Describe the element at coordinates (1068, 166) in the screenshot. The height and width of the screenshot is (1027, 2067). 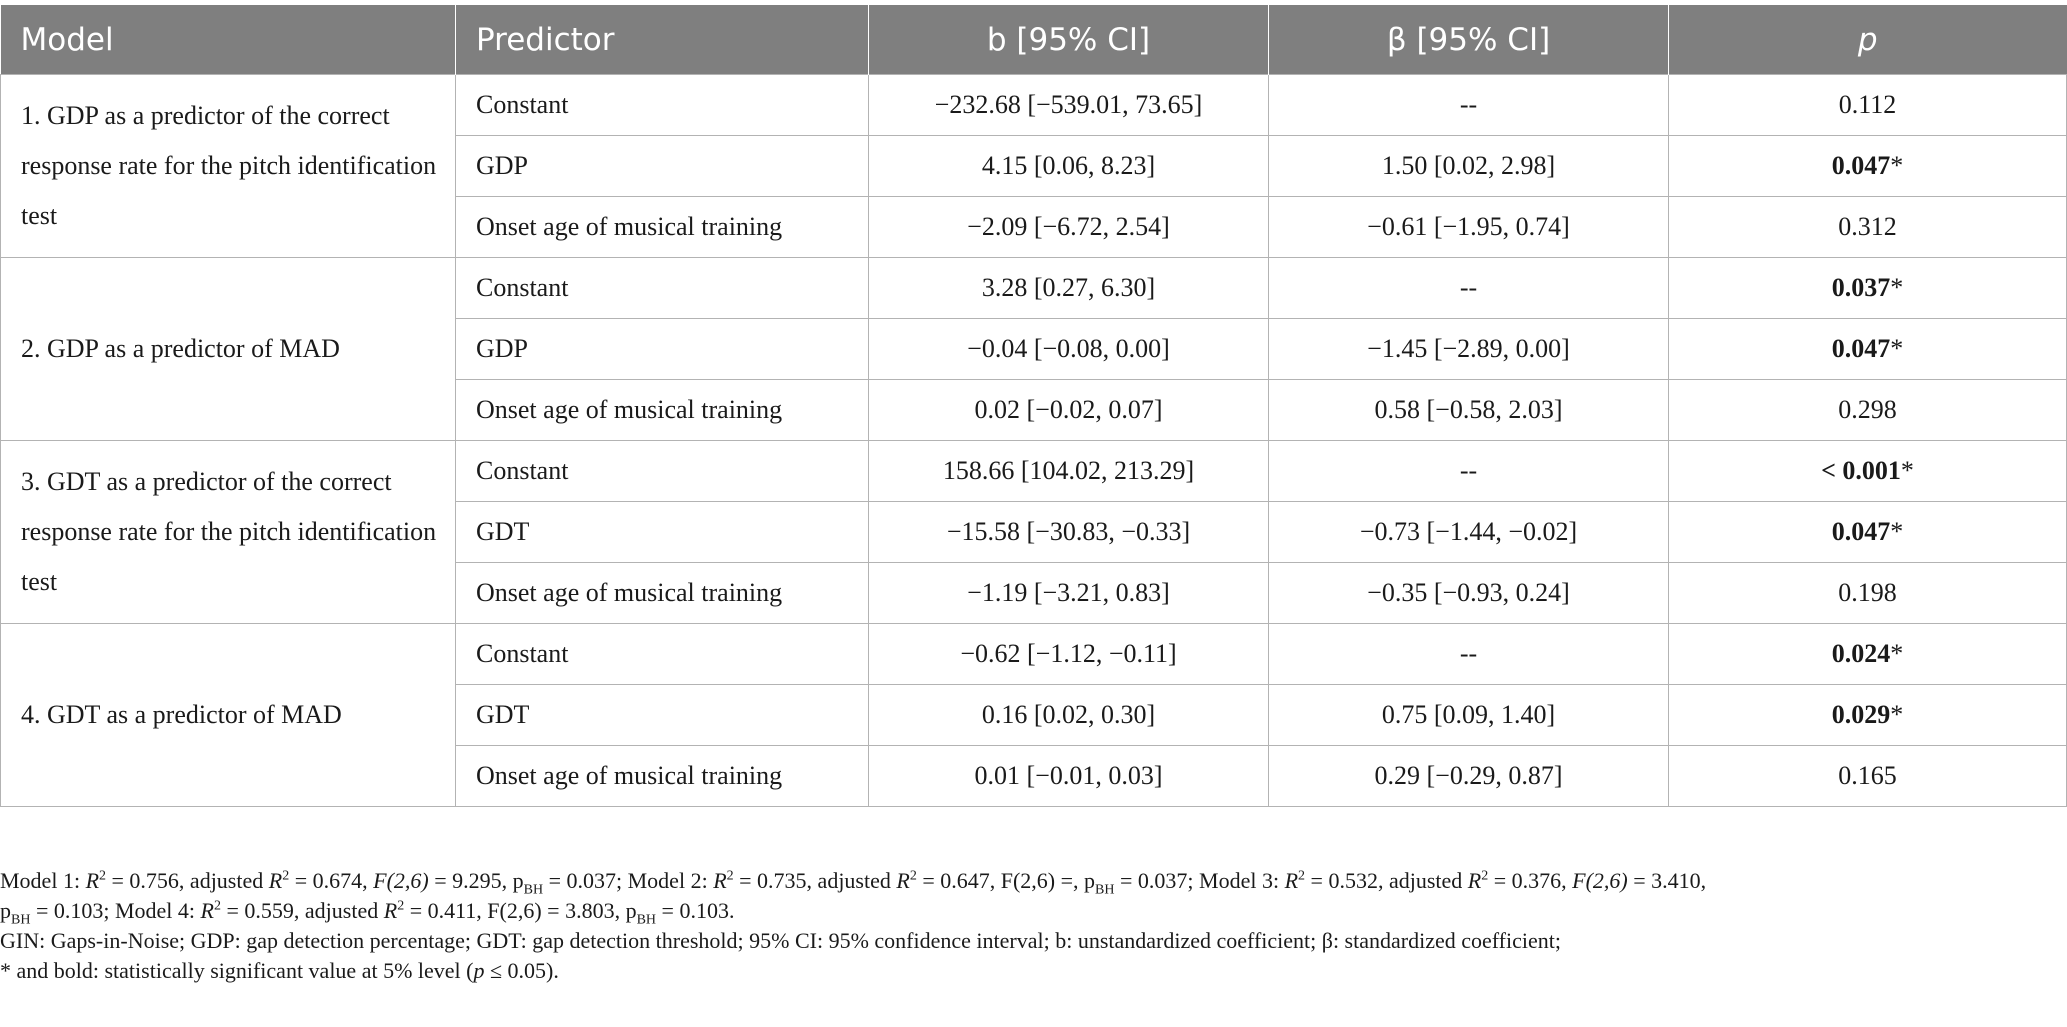
I see `b-ci-cell: 4.15 [0.06, 8.23]` at that location.